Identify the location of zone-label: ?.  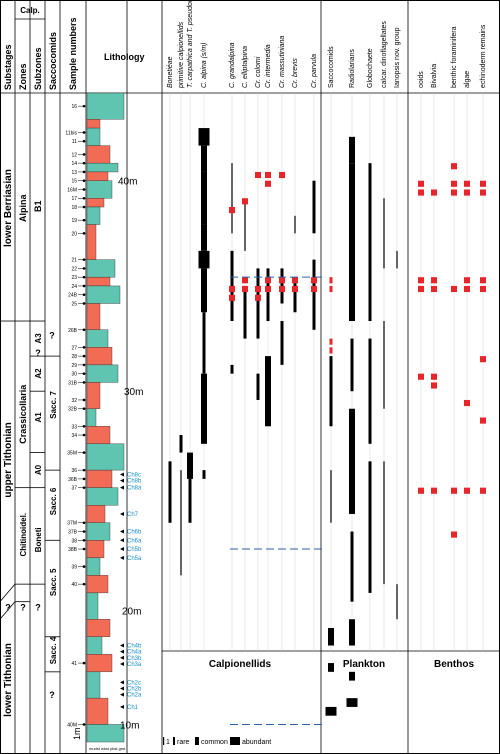
(23, 607).